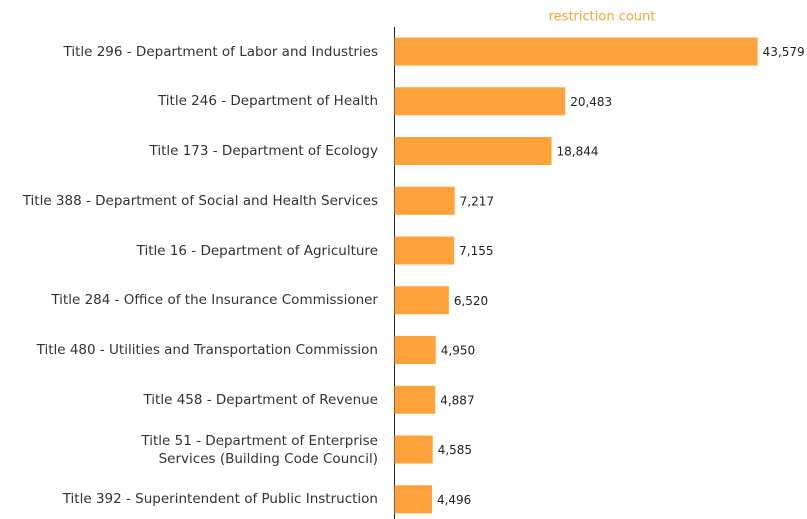  Describe the element at coordinates (471, 301) in the screenshot. I see `value-label: 6,520` at that location.